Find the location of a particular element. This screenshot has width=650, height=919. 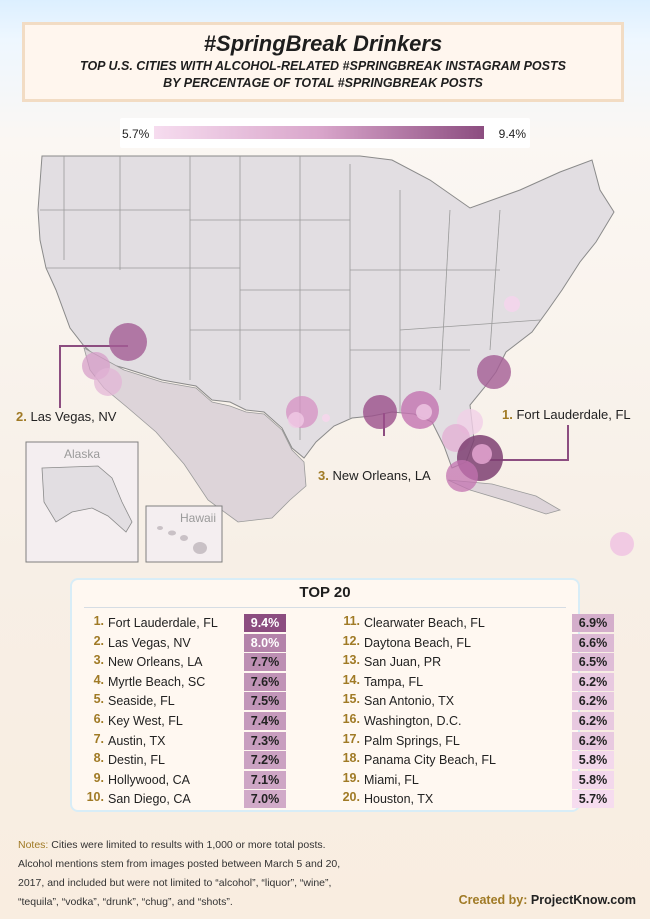

row-rank: 12. is located at coordinates (351, 640).